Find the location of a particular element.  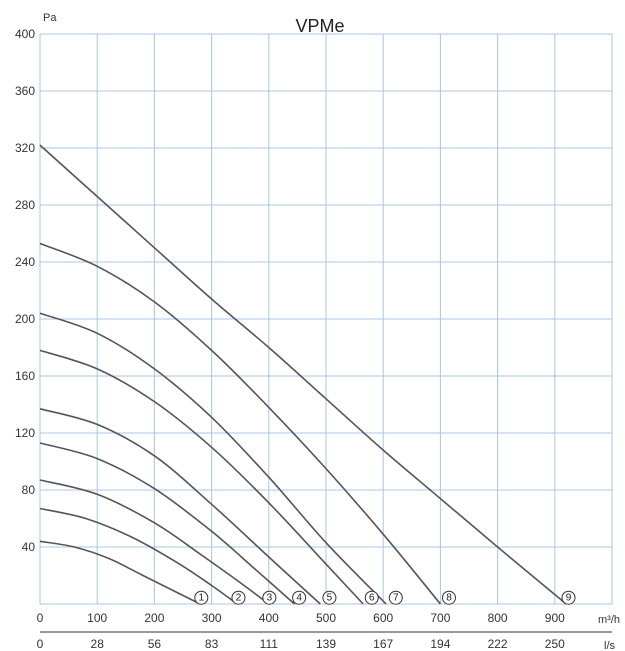

marker-label: 8 is located at coordinates (449, 598).